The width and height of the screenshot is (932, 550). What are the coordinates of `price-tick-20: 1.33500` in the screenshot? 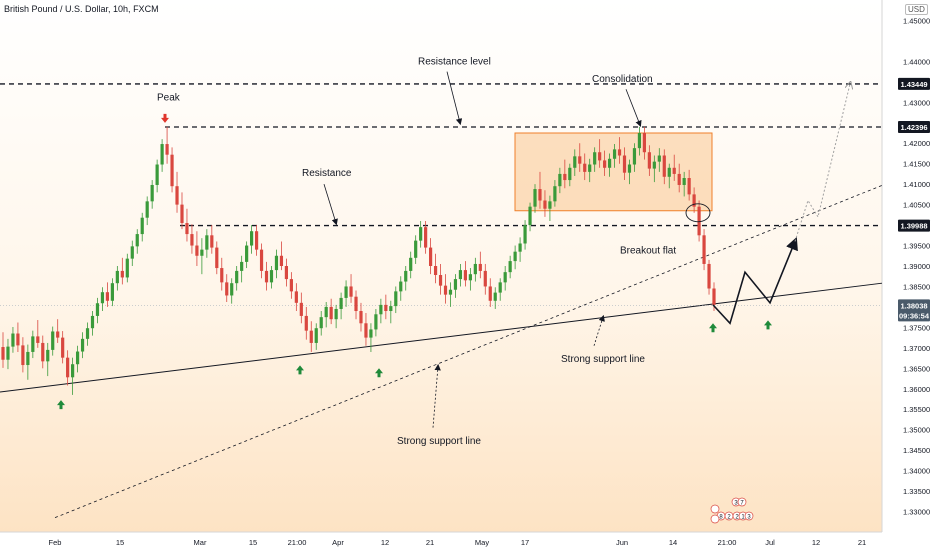 It's located at (916, 491).